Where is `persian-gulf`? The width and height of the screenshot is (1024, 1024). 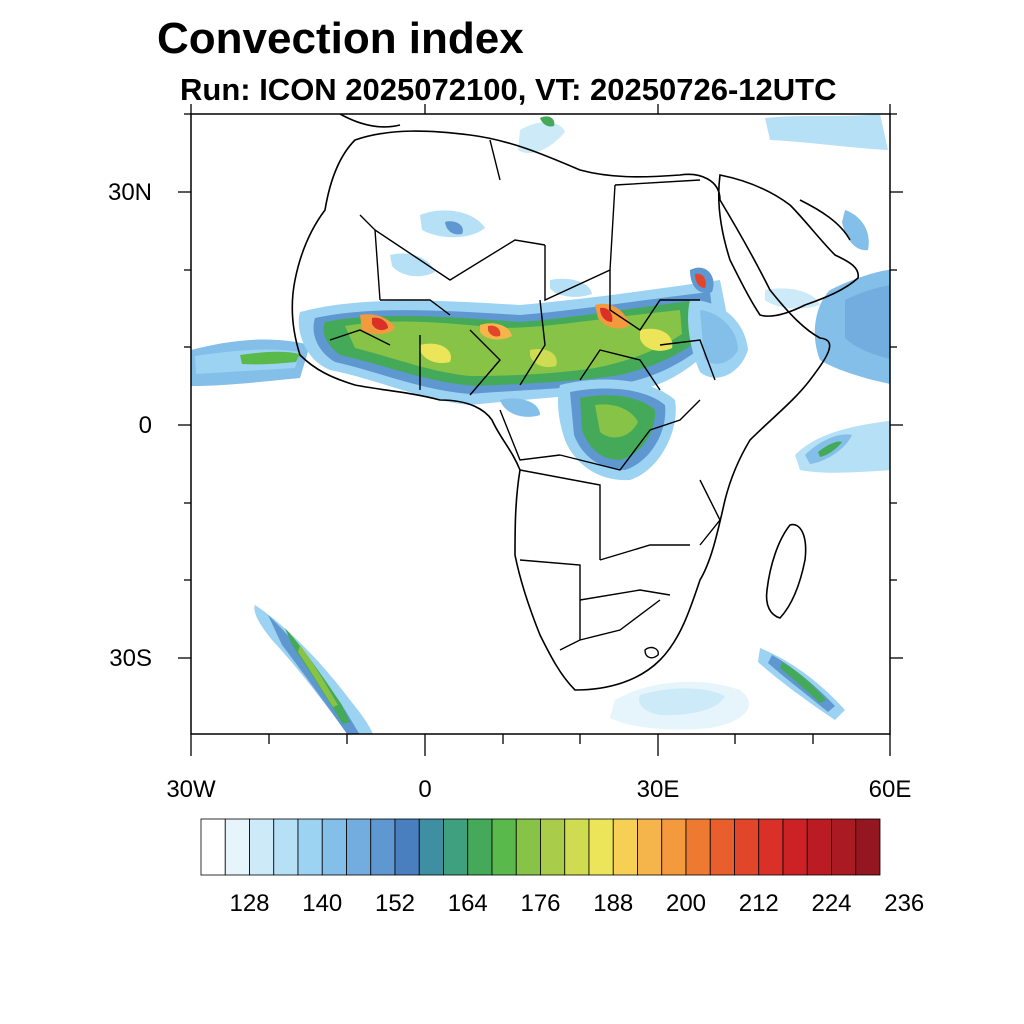 persian-gulf is located at coordinates (825, 220).